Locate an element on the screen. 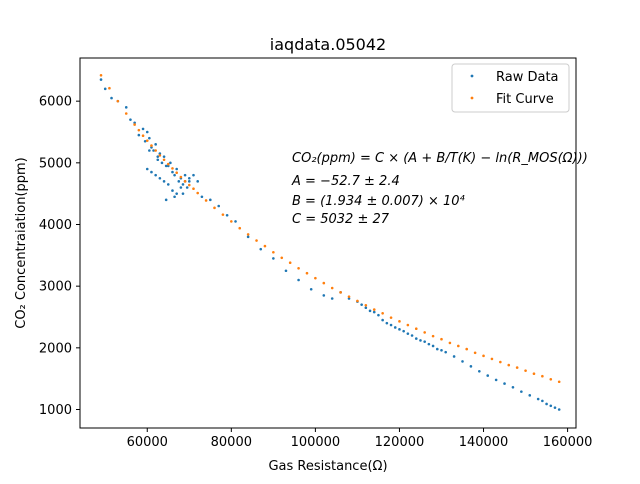 The image size is (640, 484). annotation-b: B = (1.934 ± 0.007) × 10⁴ is located at coordinates (379, 201).